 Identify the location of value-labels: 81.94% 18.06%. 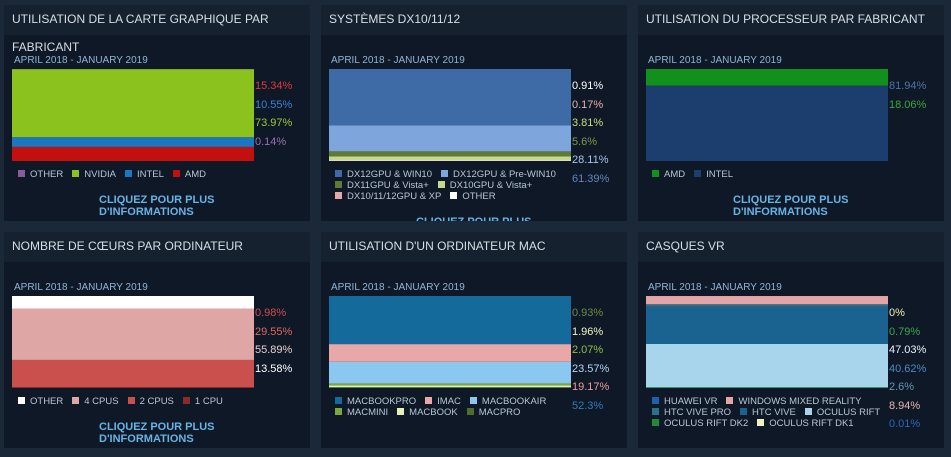
(907, 95).